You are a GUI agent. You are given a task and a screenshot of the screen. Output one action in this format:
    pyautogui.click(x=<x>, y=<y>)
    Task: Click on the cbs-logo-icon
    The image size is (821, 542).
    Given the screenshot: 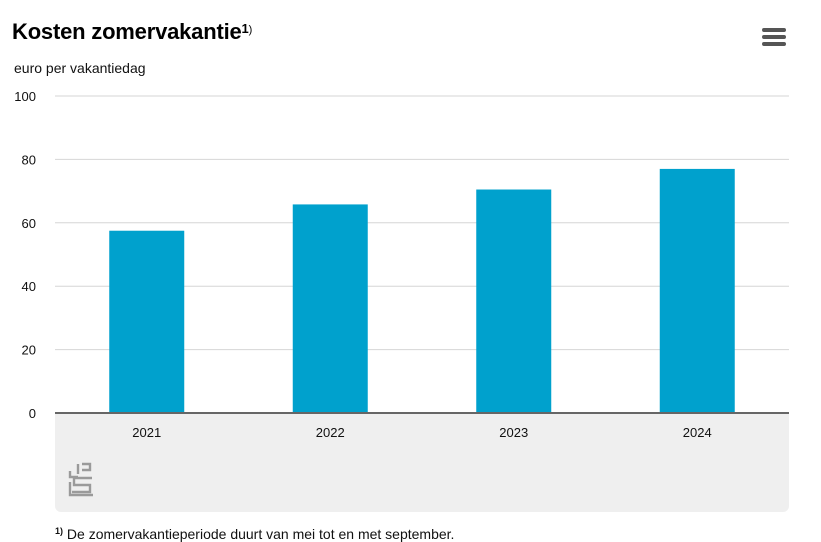 What is the action you would take?
    pyautogui.click(x=80, y=479)
    